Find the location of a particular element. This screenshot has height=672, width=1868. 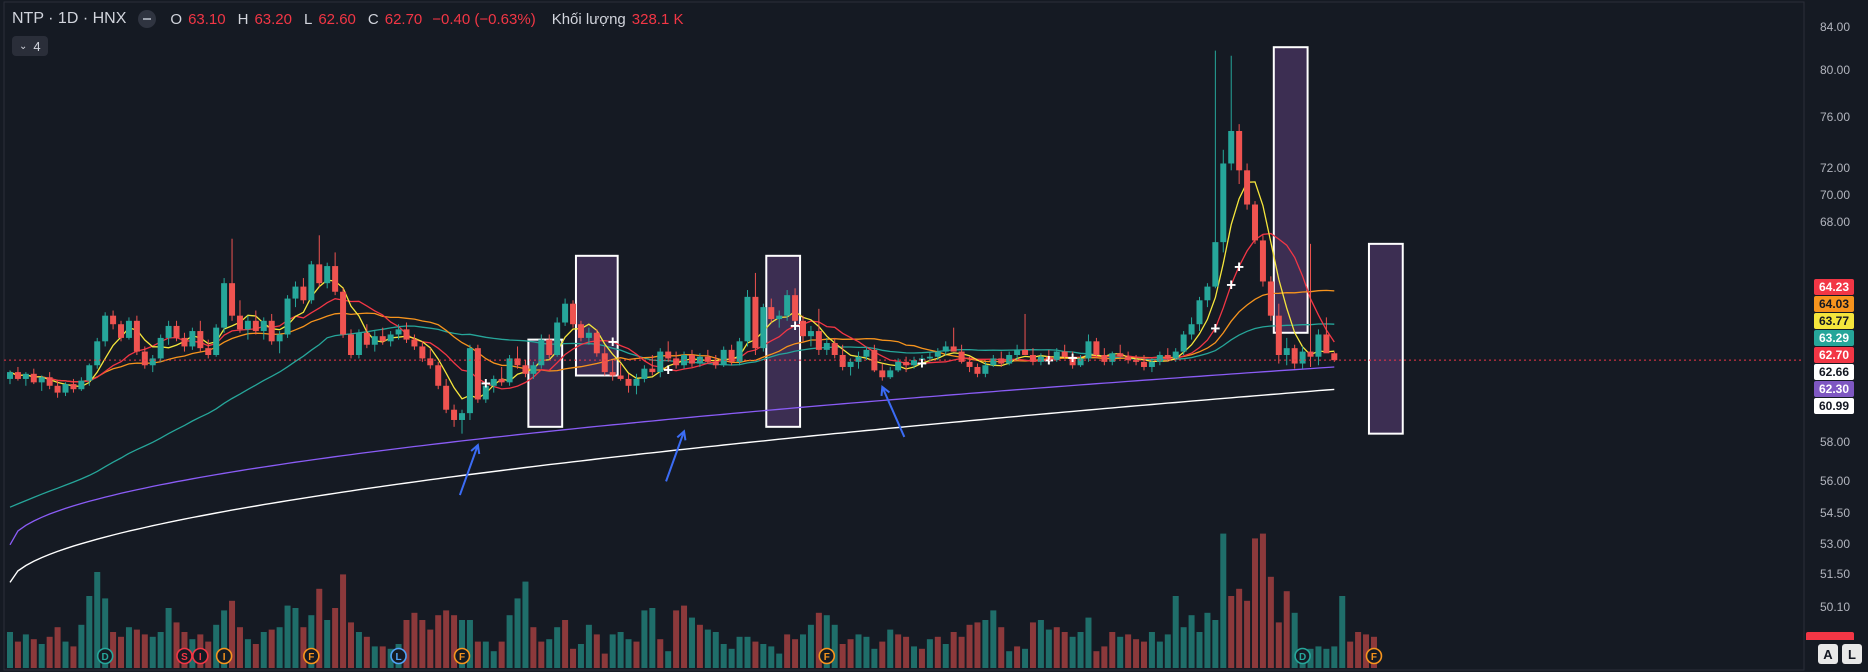

event-badge: F is located at coordinates (462, 656).